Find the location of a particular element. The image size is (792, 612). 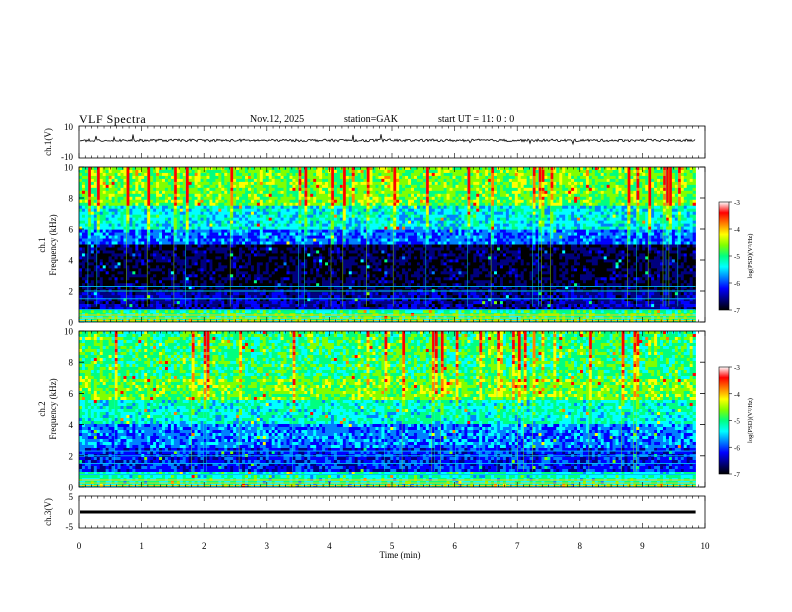

ch1-waveform-frame is located at coordinates (392, 142).